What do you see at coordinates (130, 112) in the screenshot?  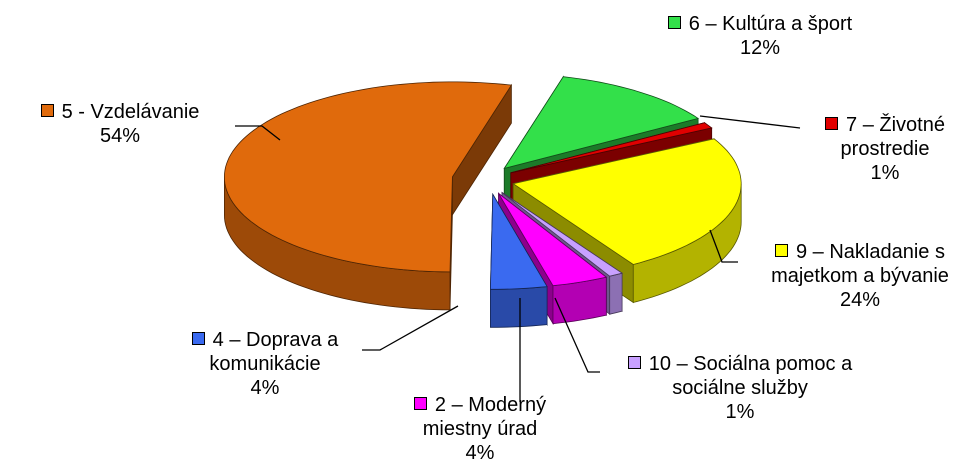 I see `category-name: 5 - Vzdelávanie` at bounding box center [130, 112].